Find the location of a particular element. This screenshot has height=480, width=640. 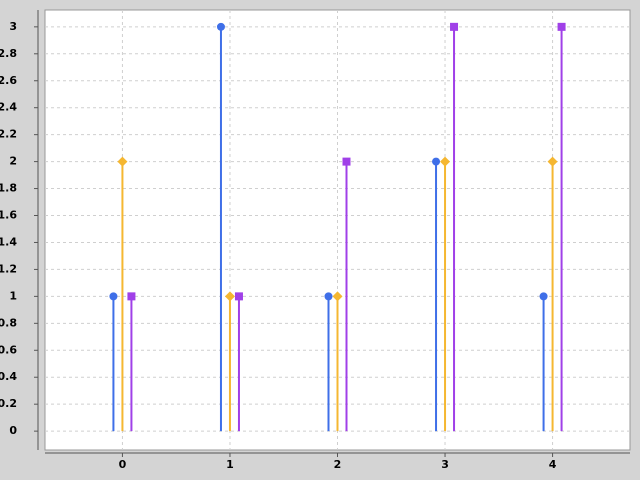

y-tick-label: 1.8 is located at coordinates (8, 188).